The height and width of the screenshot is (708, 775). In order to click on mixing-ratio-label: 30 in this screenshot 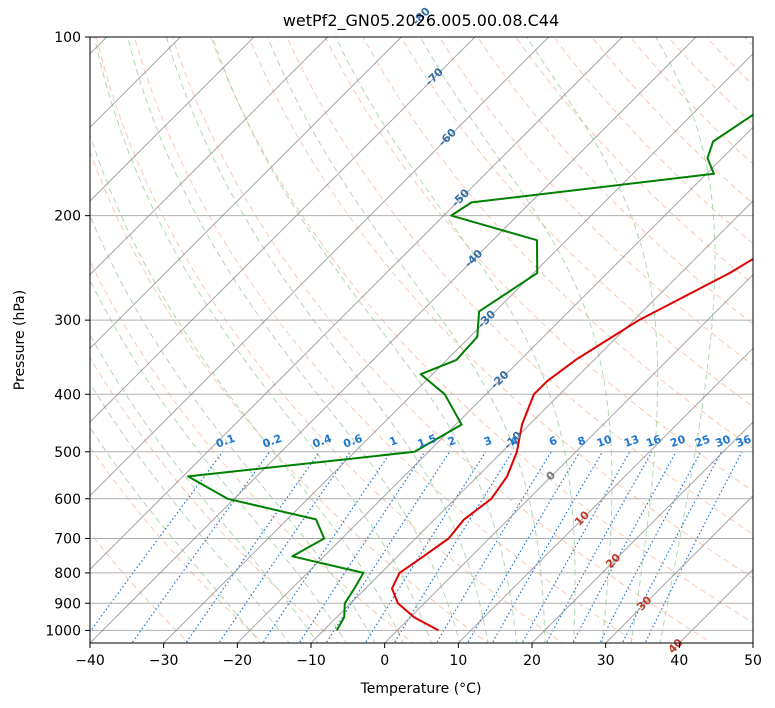, I will do `click(723, 441)`.